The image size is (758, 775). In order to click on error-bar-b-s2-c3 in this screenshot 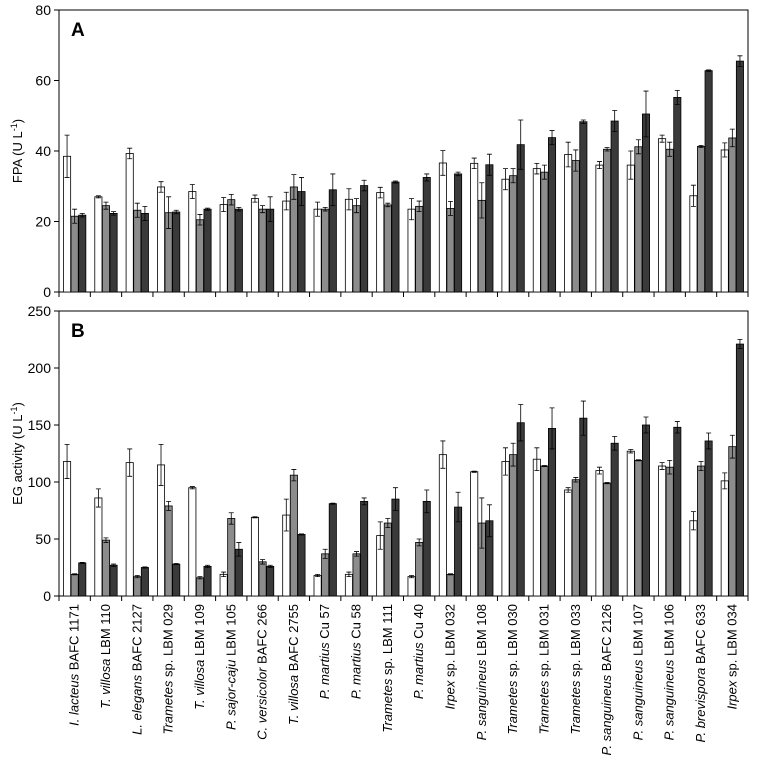, I will do `click(137, 577)`.